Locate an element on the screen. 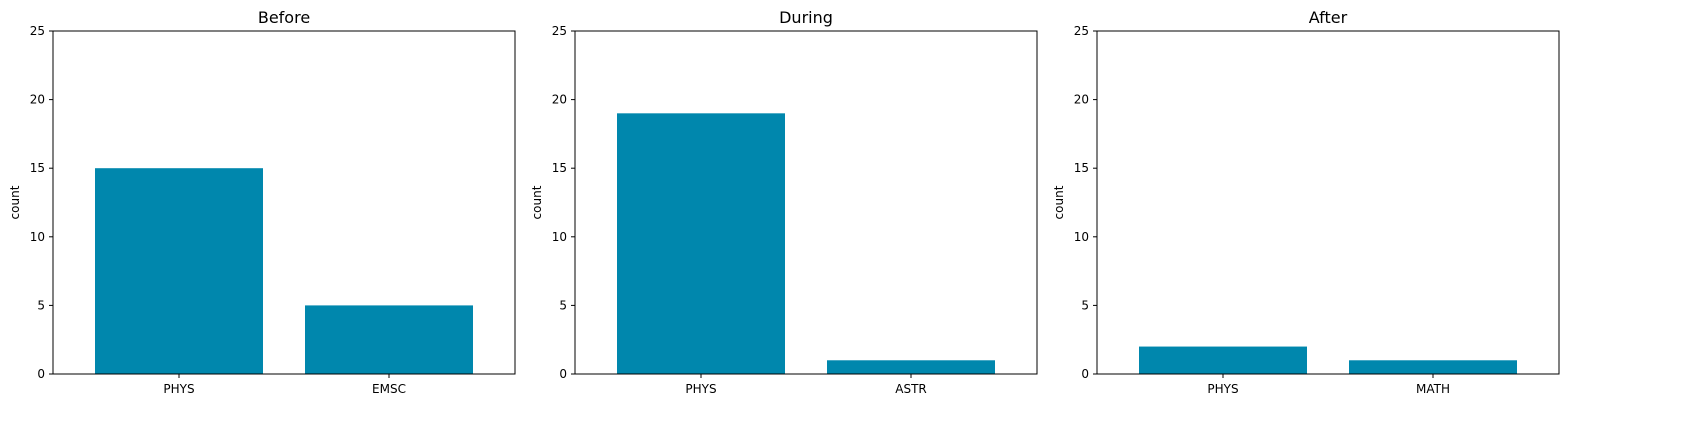 This screenshot has height=435, width=1686. x-tick-label: ASTR is located at coordinates (911, 389).